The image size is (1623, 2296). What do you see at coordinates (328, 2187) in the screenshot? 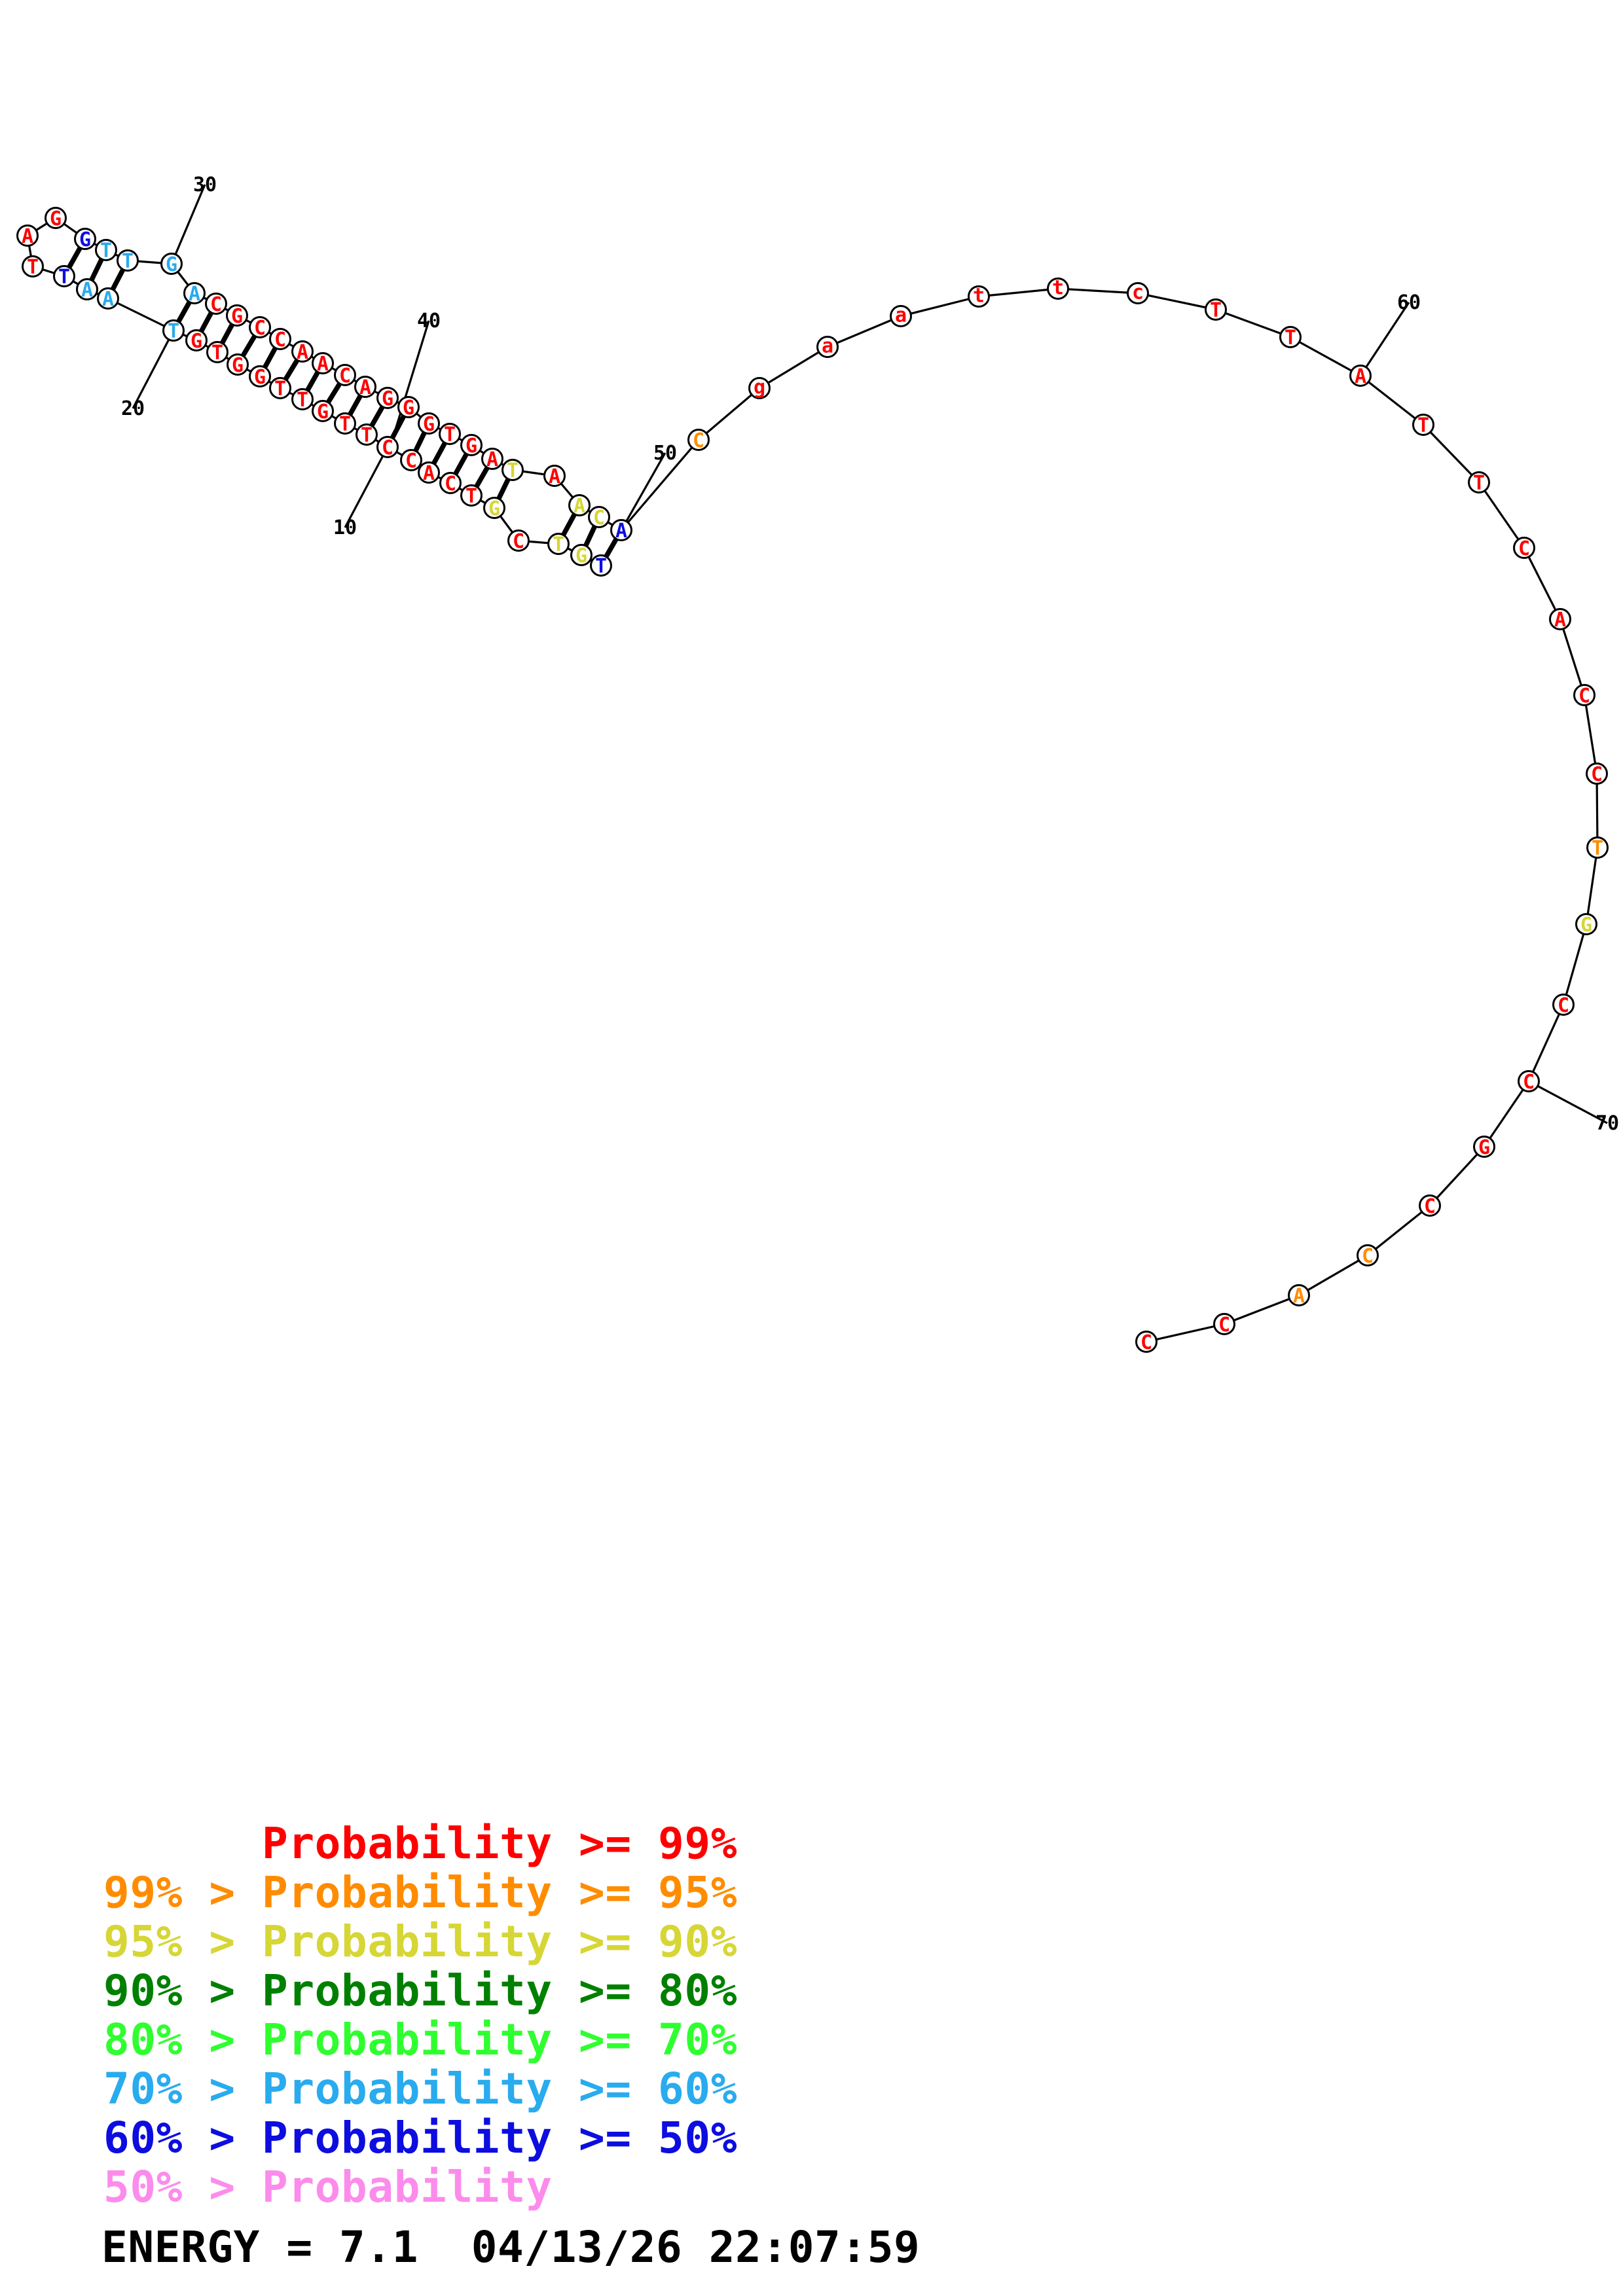
I see `legend-row: 50% > Probability` at bounding box center [328, 2187].